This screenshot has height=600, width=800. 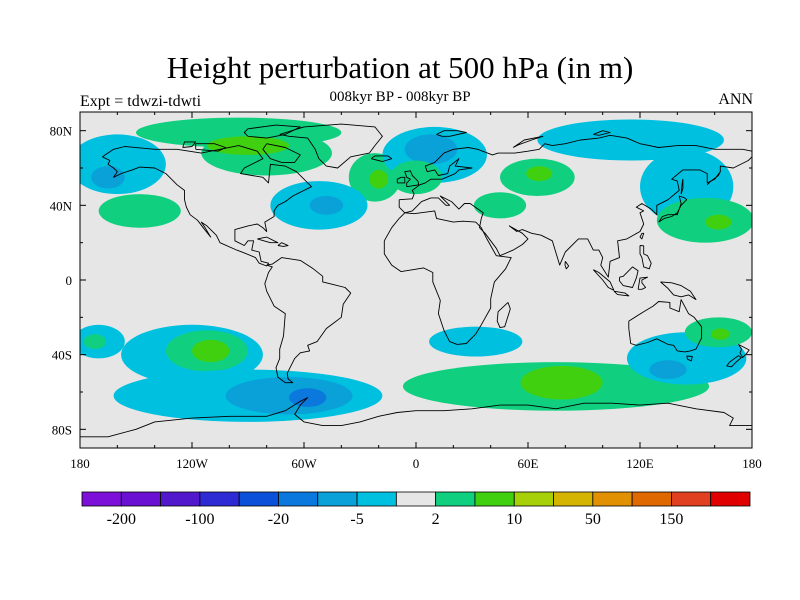 I want to click on coastline-great-britain, so click(x=412, y=179).